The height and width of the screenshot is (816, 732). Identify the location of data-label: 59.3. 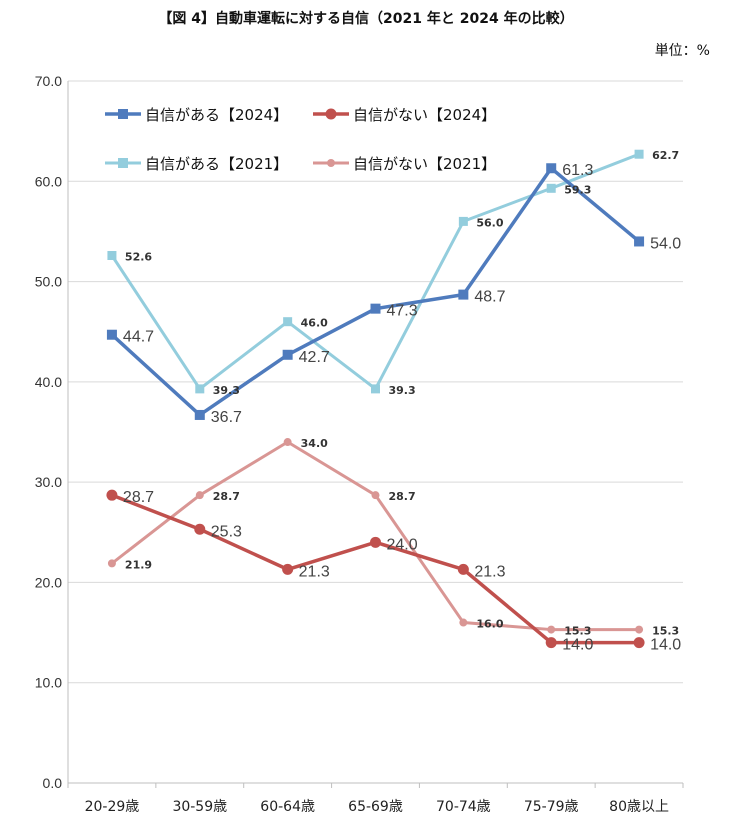
(577, 189).